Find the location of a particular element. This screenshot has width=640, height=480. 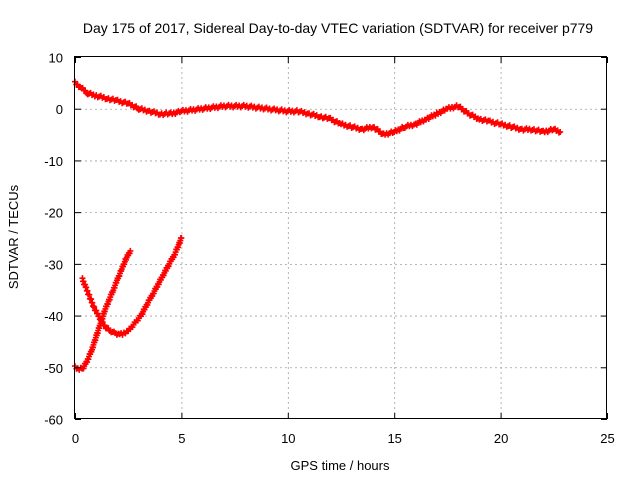

y-tick-labels: -60 -50 -40 -30 -20 -10 0 10 is located at coordinates (53, 239).